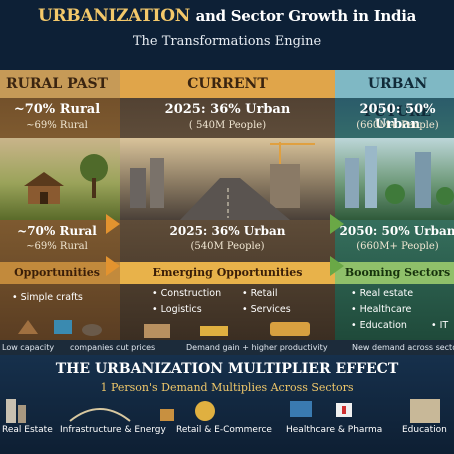 Image resolution: width=454 pixels, height=454 pixels. Describe the element at coordinates (205, 411) in the screenshot. I see `bag-icon` at that location.